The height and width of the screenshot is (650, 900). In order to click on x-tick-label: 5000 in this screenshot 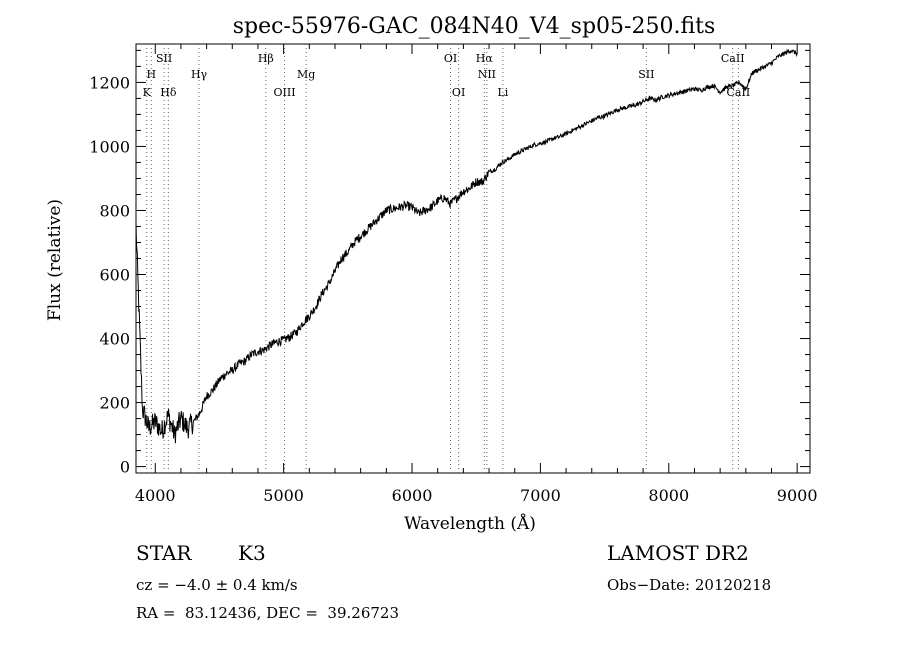, I will do `click(283, 495)`.